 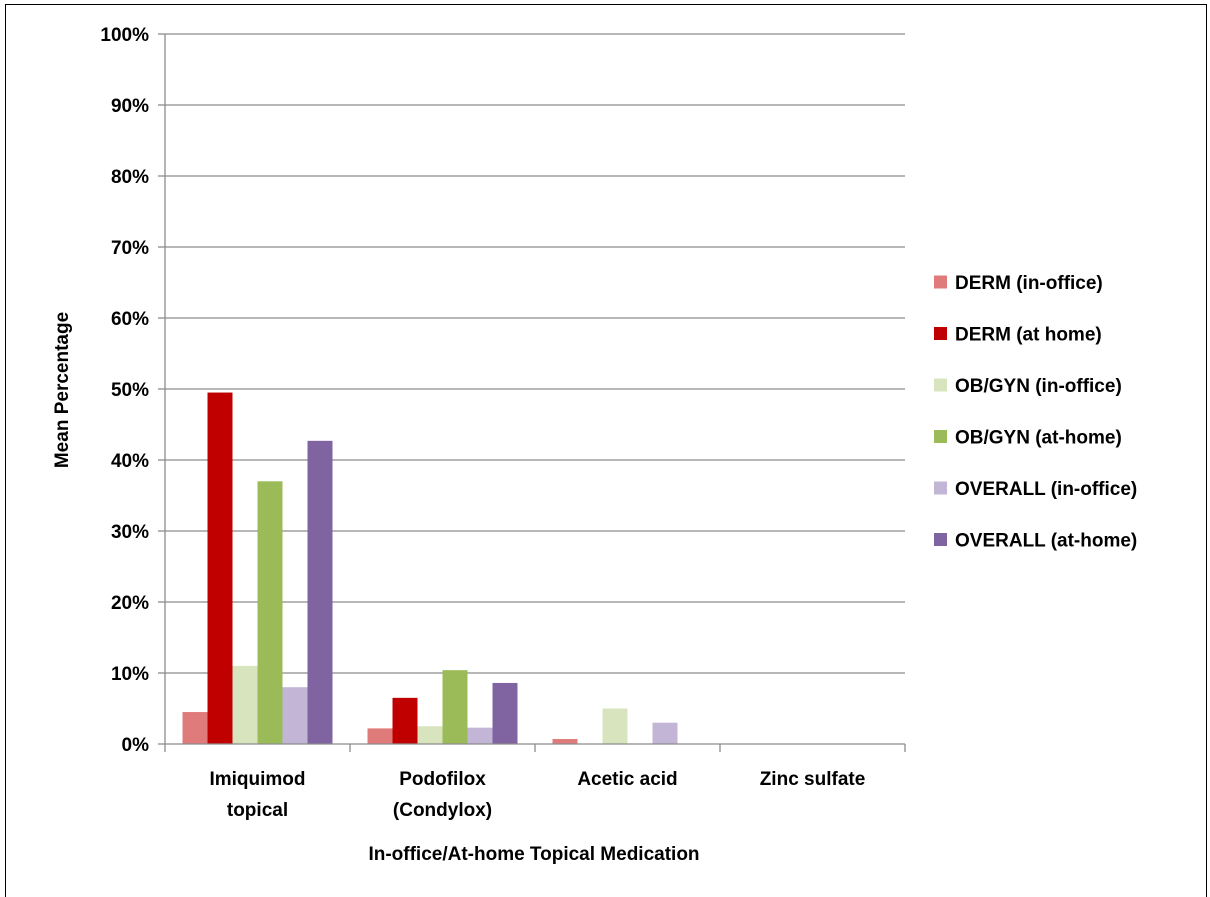 What do you see at coordinates (1038, 386) in the screenshot?
I see `legend-label: OB/GYN (in-office)` at bounding box center [1038, 386].